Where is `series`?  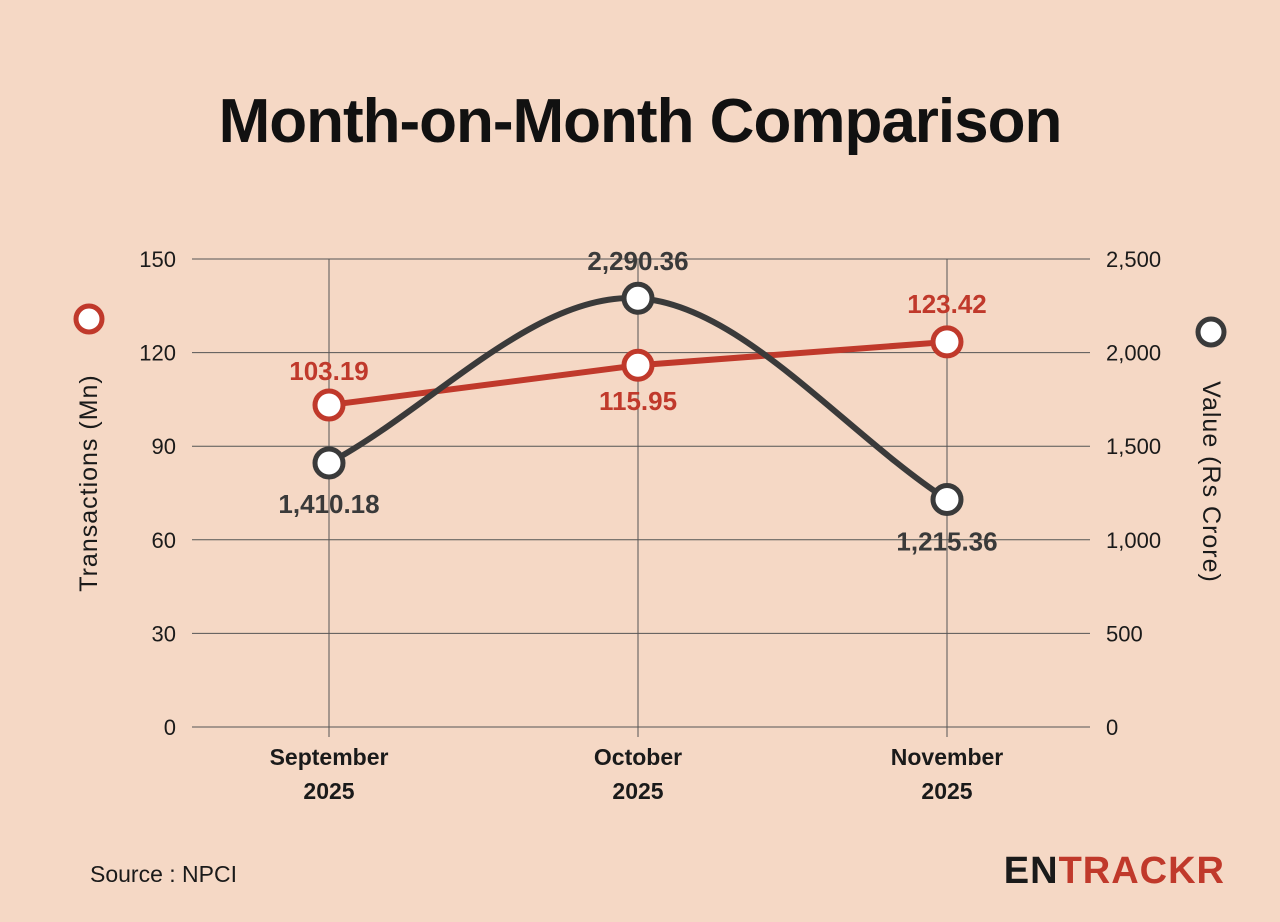 series is located at coordinates (638, 398).